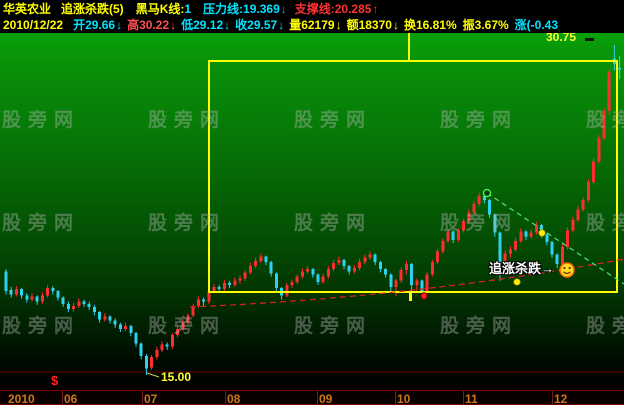 This screenshot has height=405, width=624. Describe the element at coordinates (589, 39) in the screenshot. I see `range-high-tick` at that location.